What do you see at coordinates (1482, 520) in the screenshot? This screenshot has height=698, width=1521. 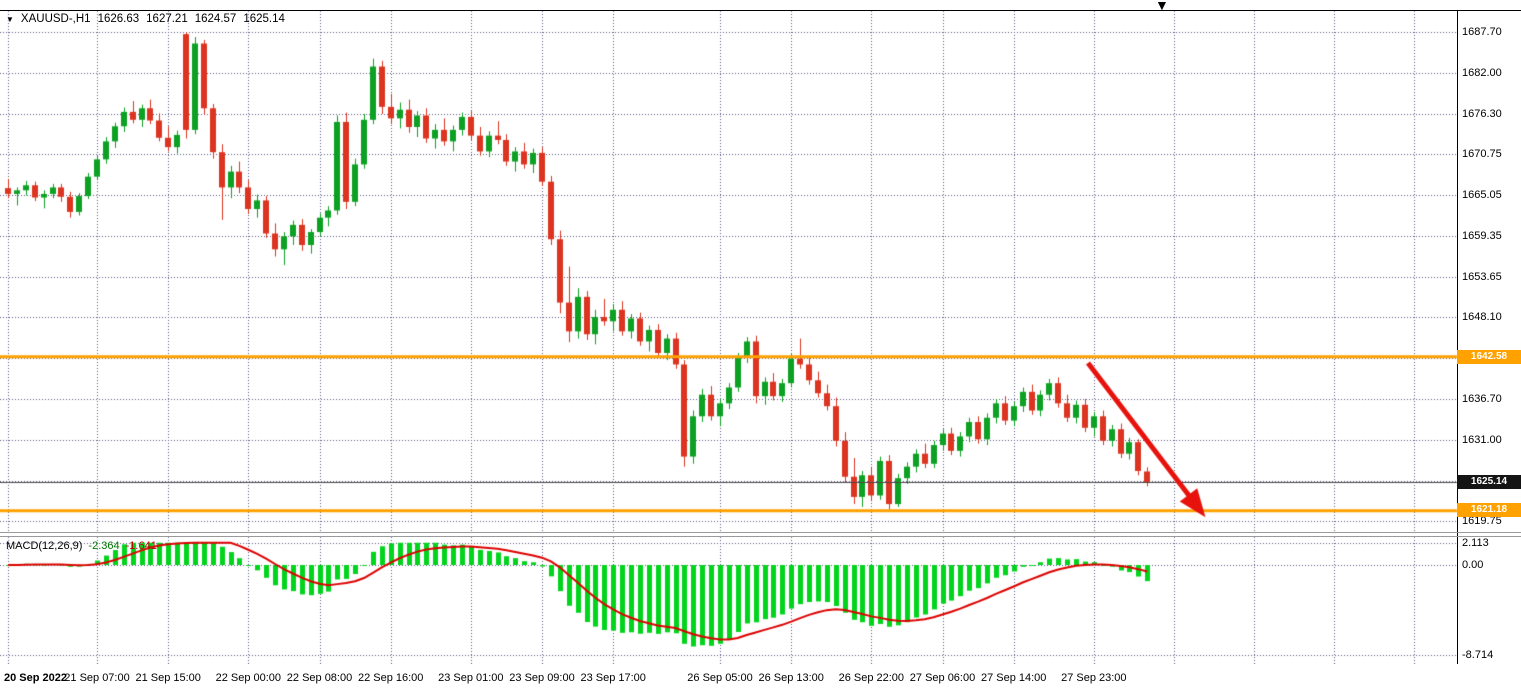 I see `price-axis-label: 1619.75` at bounding box center [1482, 520].